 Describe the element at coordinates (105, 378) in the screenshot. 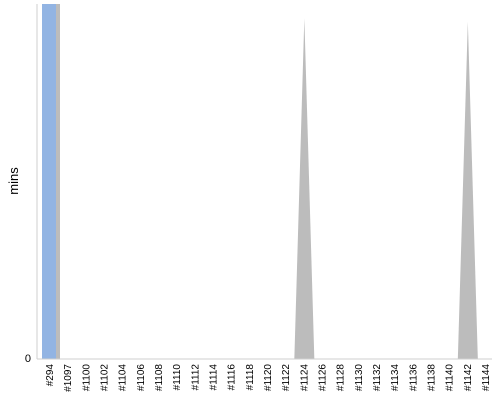

I see `x-tick-label: #1102` at that location.